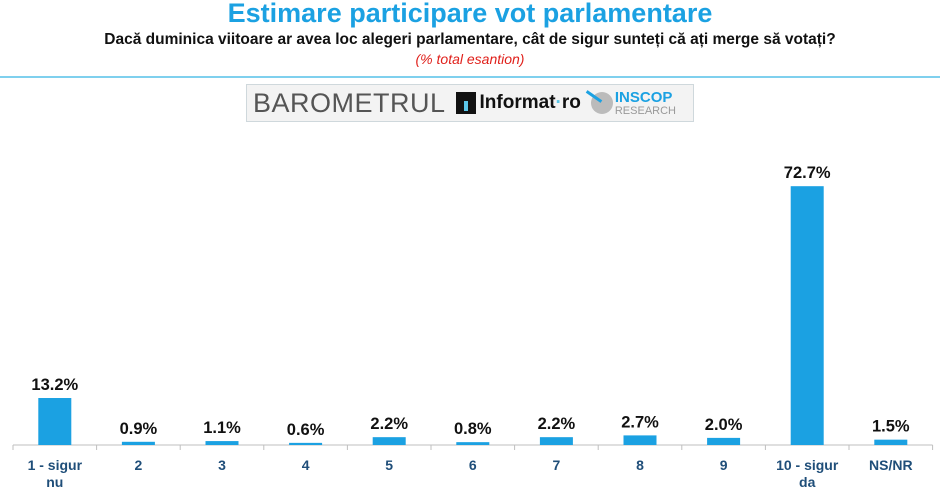  Describe the element at coordinates (139, 465) in the screenshot. I see `category-label: 2` at that location.